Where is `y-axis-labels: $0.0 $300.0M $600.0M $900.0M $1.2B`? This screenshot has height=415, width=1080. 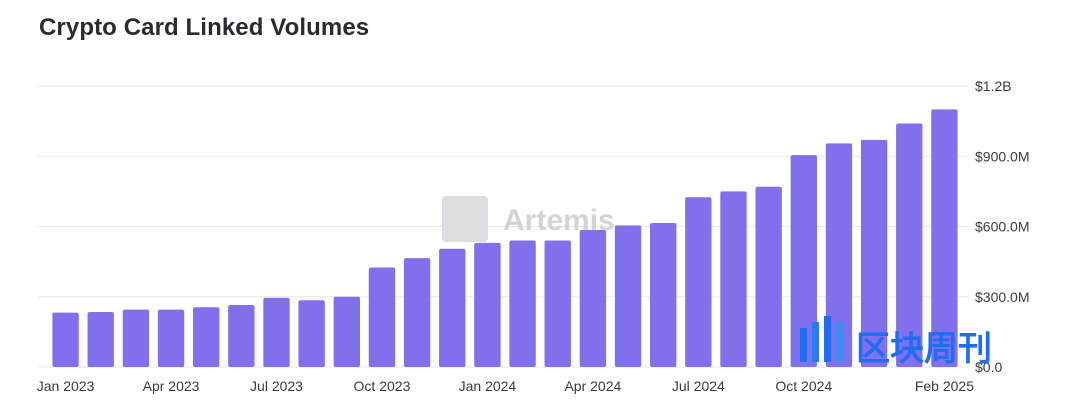
y-axis-labels: $0.0 $300.0M $600.0M $900.0M $1.2B is located at coordinates (1002, 226).